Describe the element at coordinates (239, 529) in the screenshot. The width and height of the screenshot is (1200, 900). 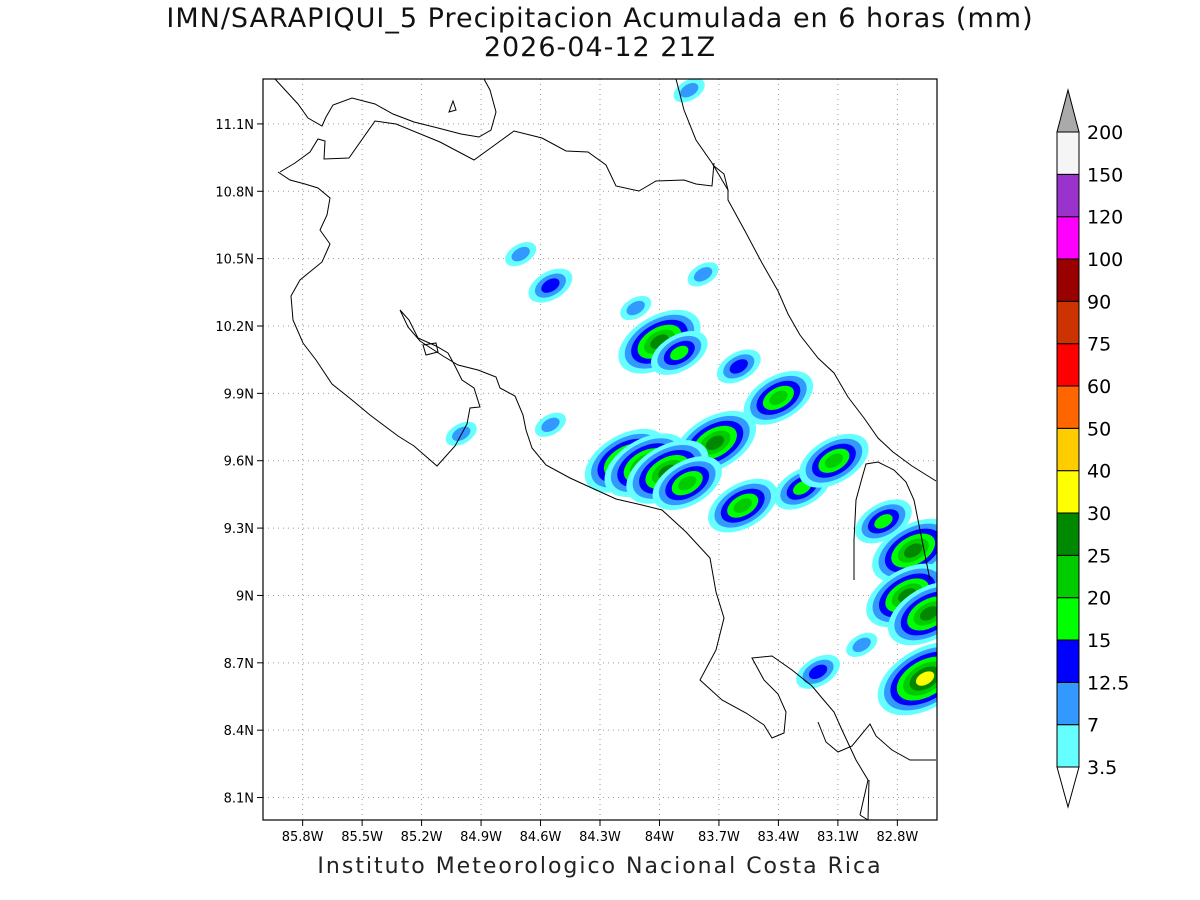
I see `lat-tick-label: 9.3N` at that location.